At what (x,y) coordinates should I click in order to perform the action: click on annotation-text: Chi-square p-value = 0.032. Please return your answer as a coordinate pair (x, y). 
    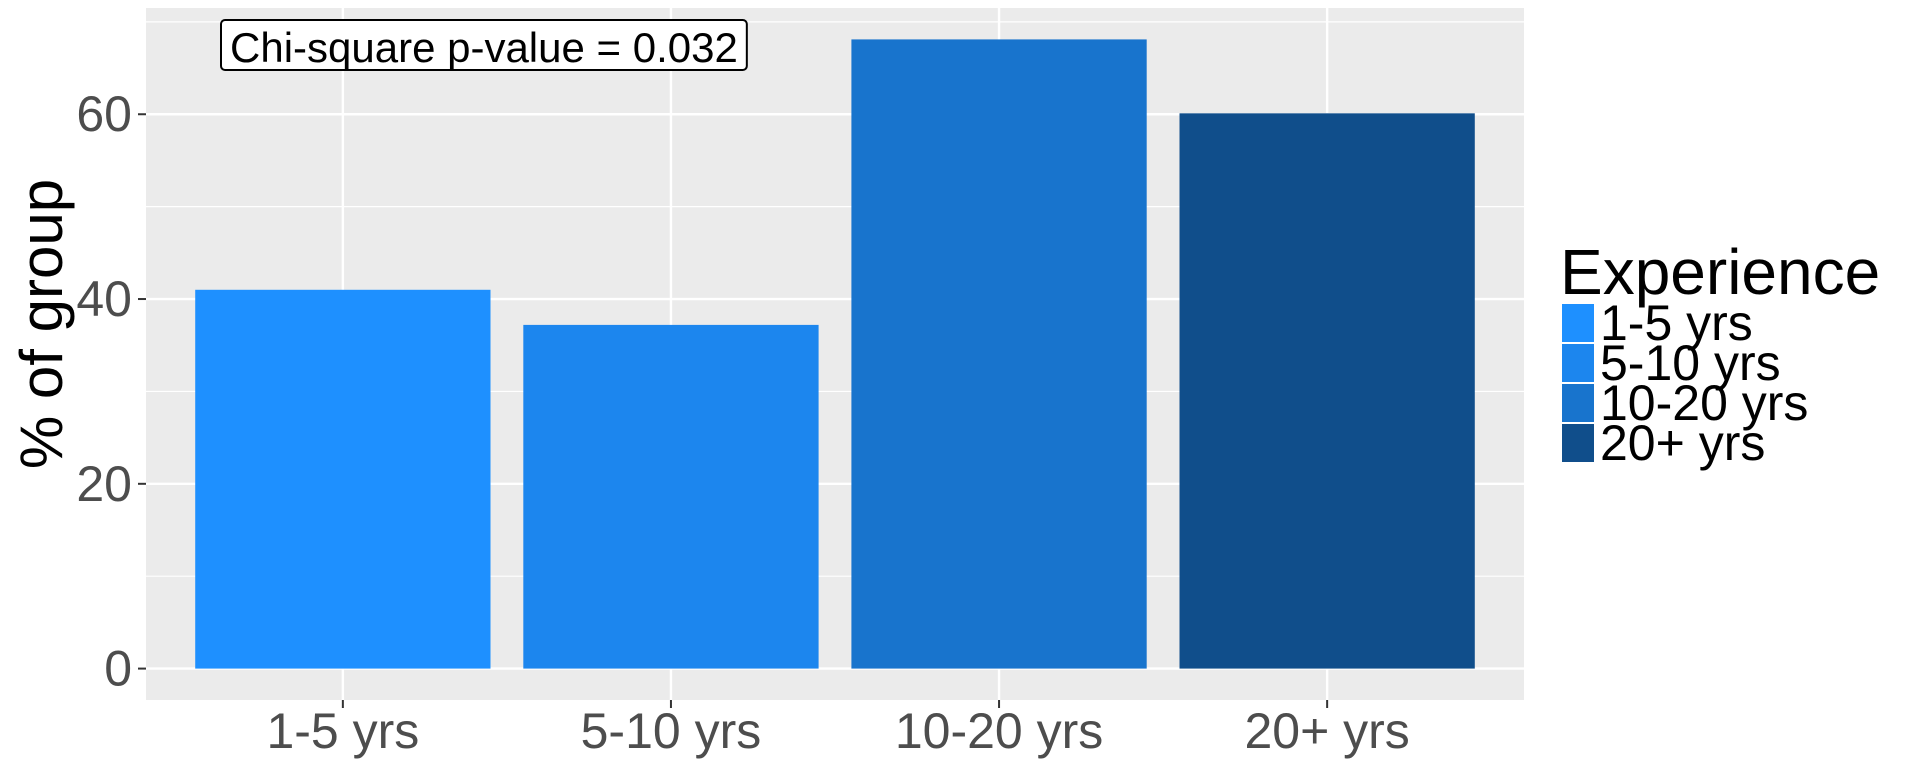
    Looking at the image, I should click on (484, 47).